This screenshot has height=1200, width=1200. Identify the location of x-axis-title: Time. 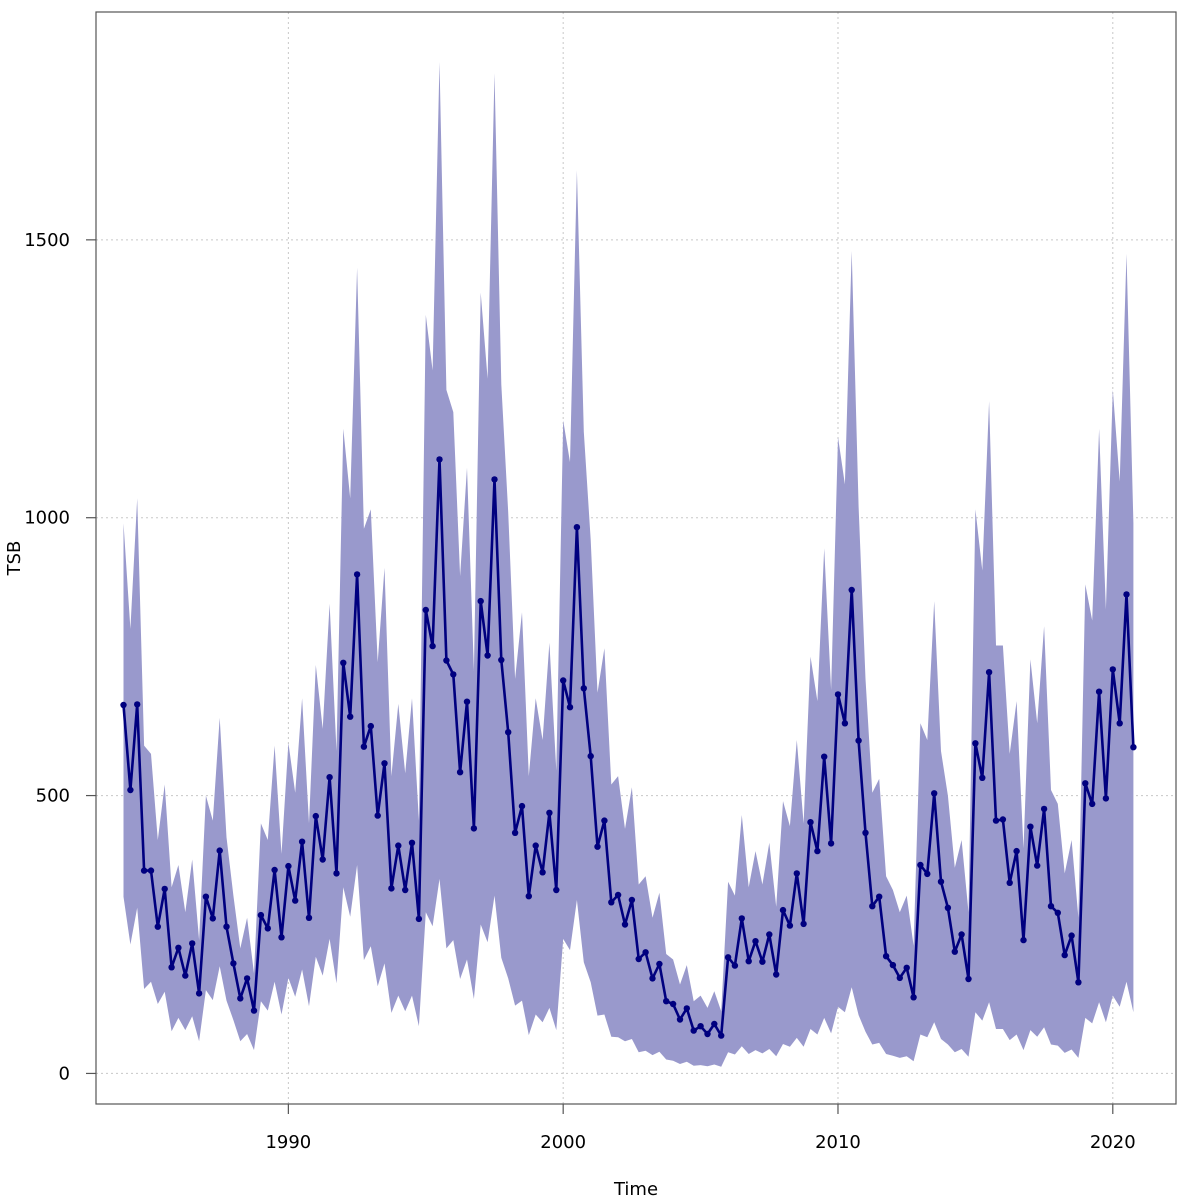
(635, 1189).